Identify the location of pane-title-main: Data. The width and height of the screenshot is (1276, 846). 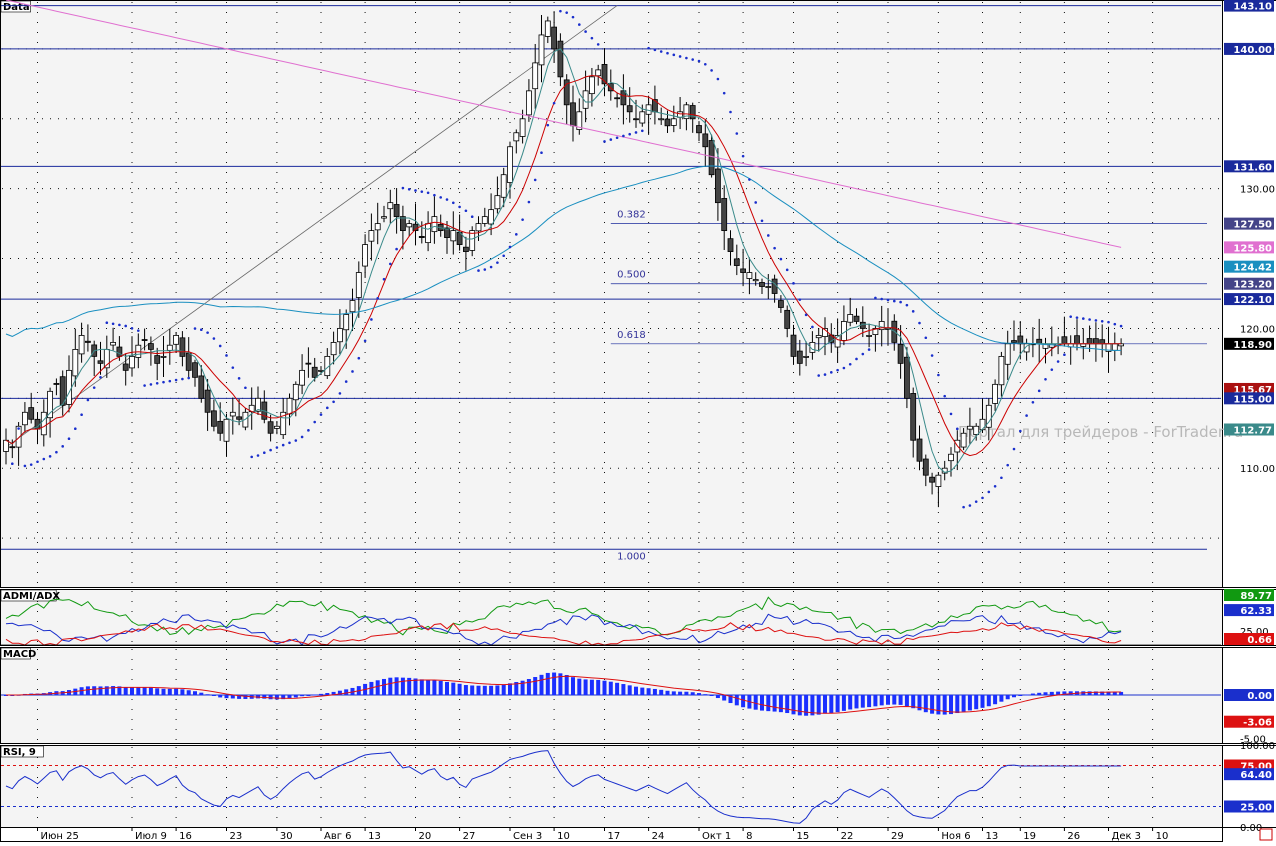
(16, 7).